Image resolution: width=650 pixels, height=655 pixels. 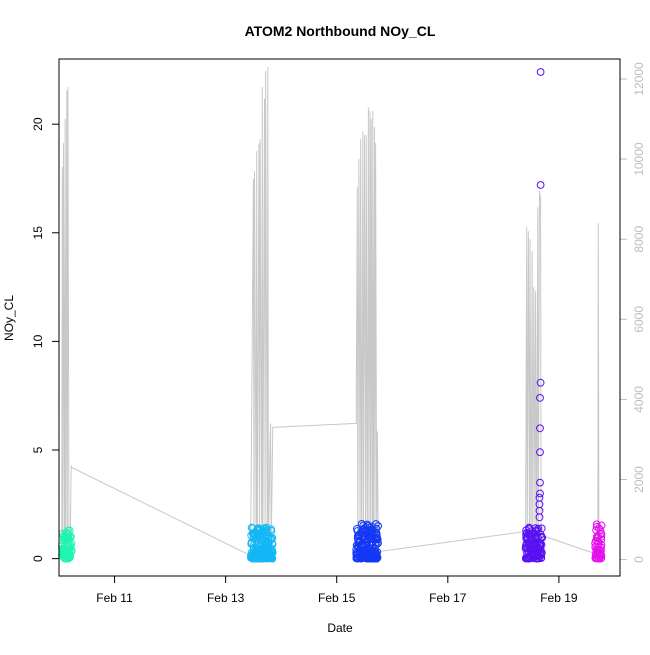 I want to click on x-tick-label: Feb 11, so click(x=114, y=598).